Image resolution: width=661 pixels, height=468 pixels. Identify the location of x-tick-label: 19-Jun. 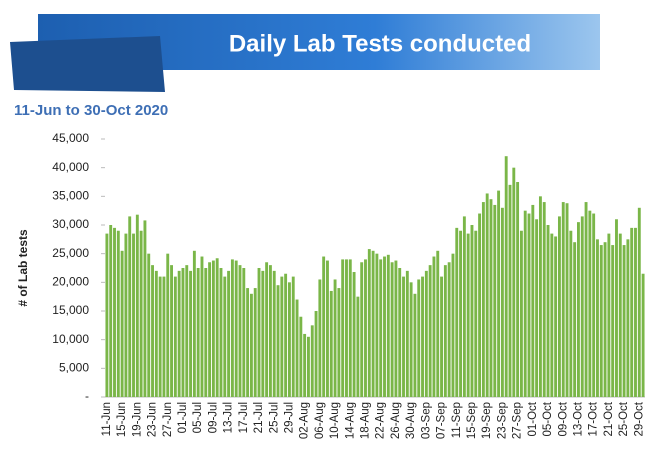
(137, 419).